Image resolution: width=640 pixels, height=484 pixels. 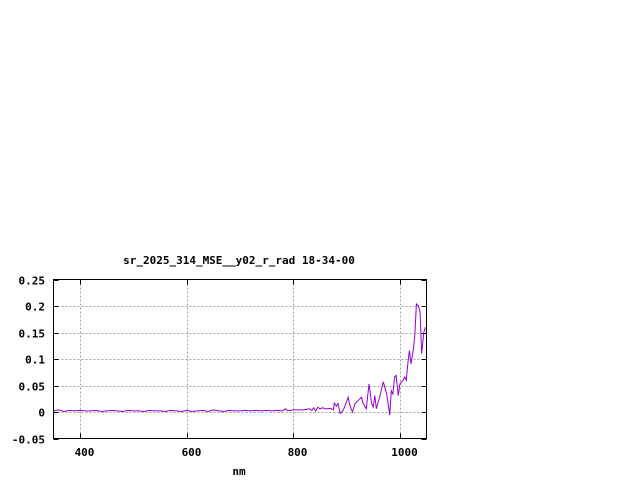 I want to click on y-tick-label: 0.15, so click(x=32, y=334).